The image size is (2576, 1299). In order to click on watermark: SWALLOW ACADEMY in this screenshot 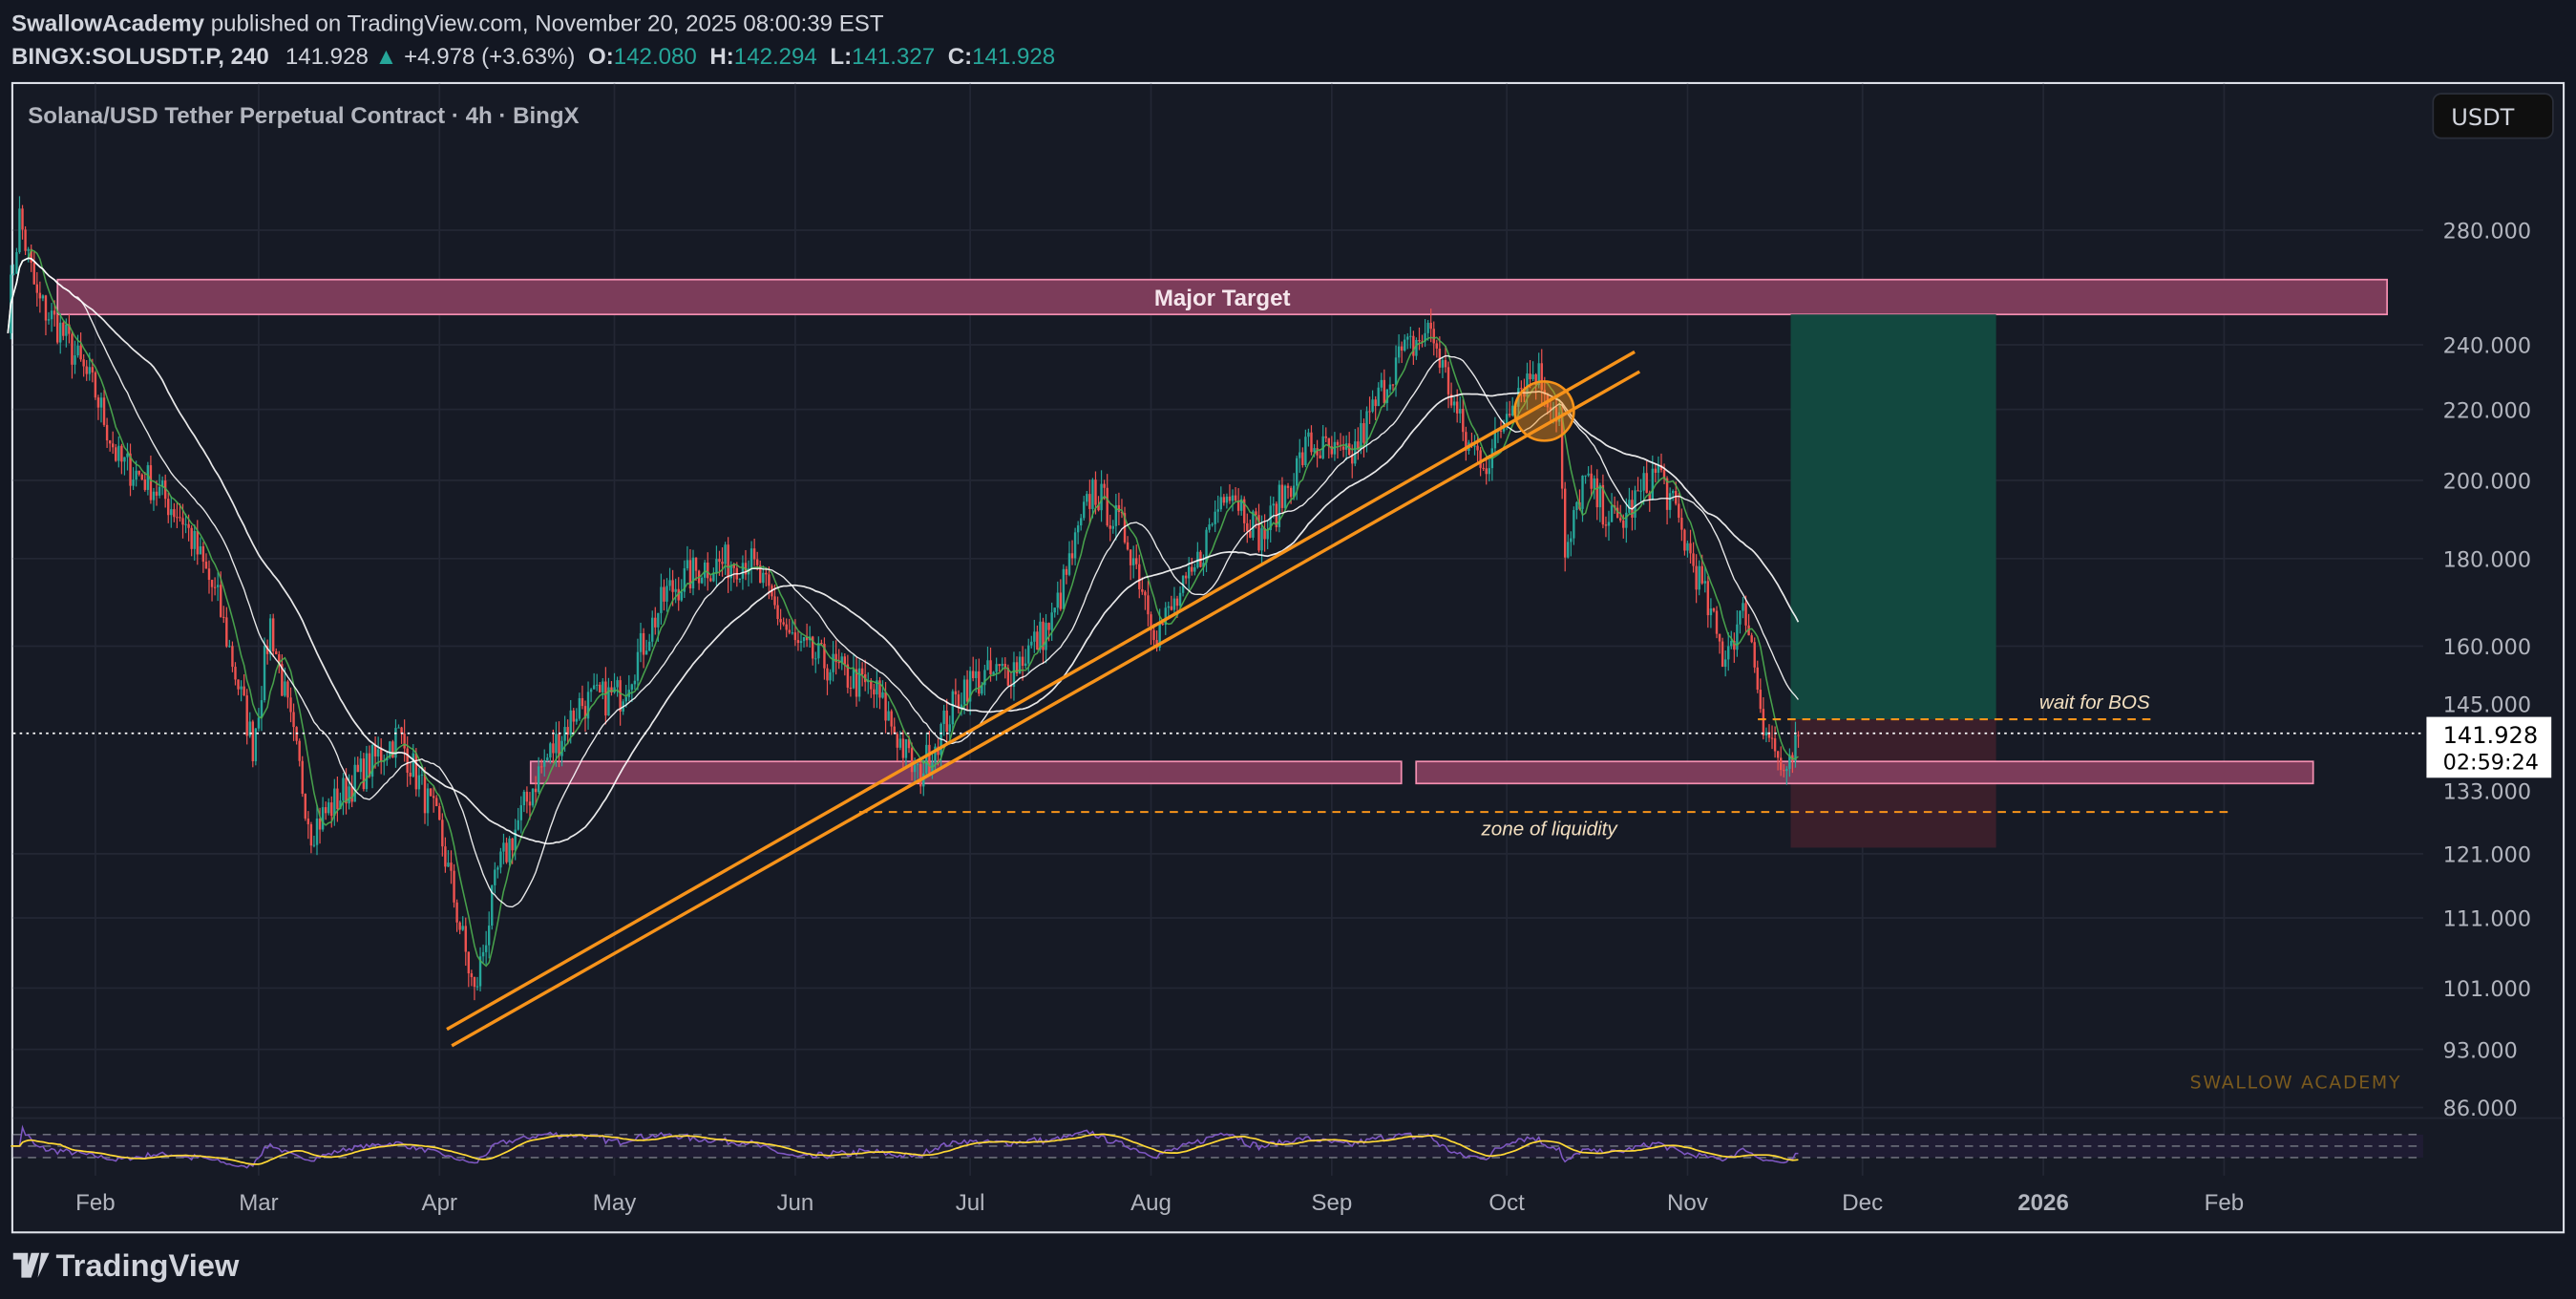, I will do `click(2296, 1083)`.